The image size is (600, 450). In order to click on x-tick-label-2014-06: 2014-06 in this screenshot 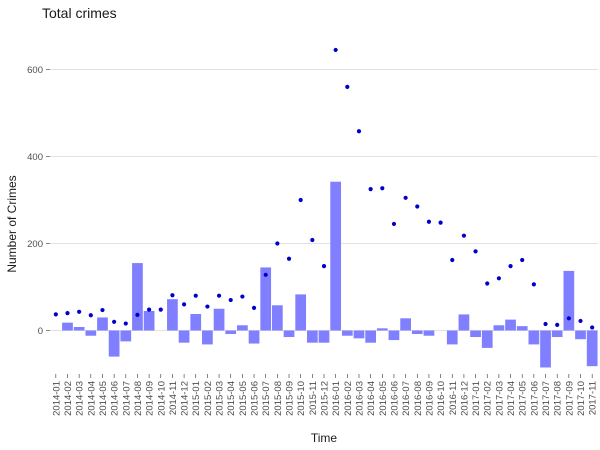, I will do `click(115, 398)`.